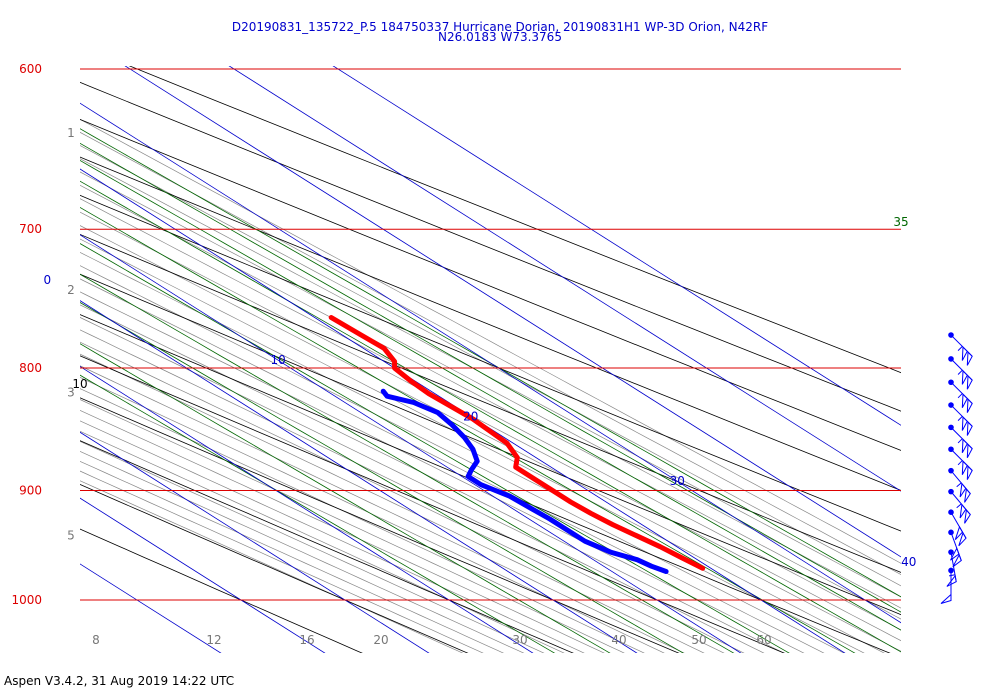  Describe the element at coordinates (119, 681) in the screenshot. I see `footer-version-timestamp: Aspen V3.4.2, 31 Aug 2019 14:22 UTC` at that location.